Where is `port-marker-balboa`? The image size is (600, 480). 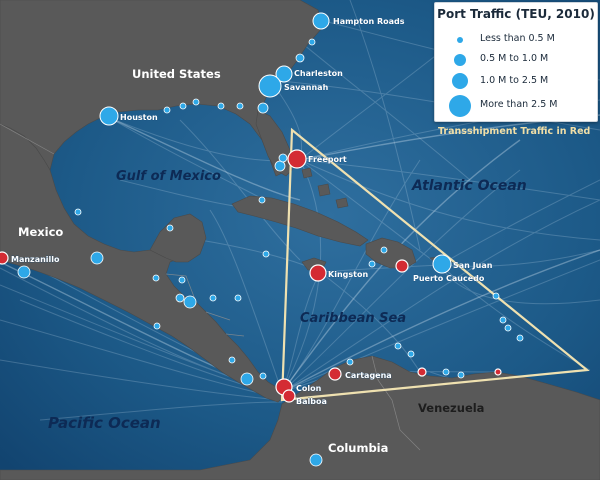
port-marker-balboa is located at coordinates (289, 396).